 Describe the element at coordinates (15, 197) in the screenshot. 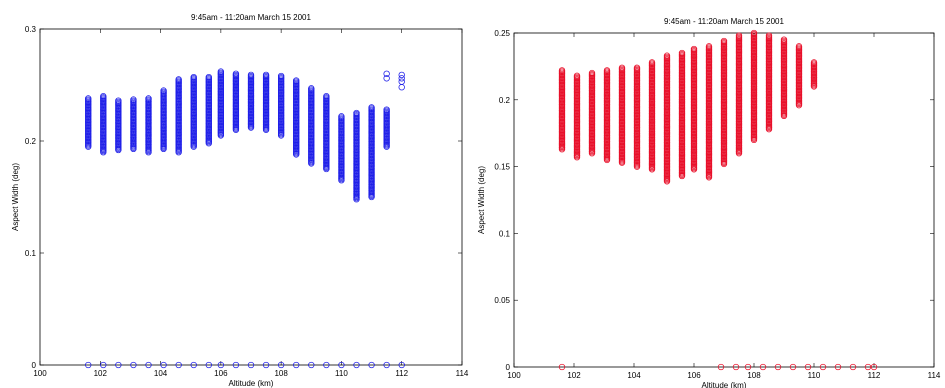

I see `y-axis-label: Aspect Width (deg)` at that location.